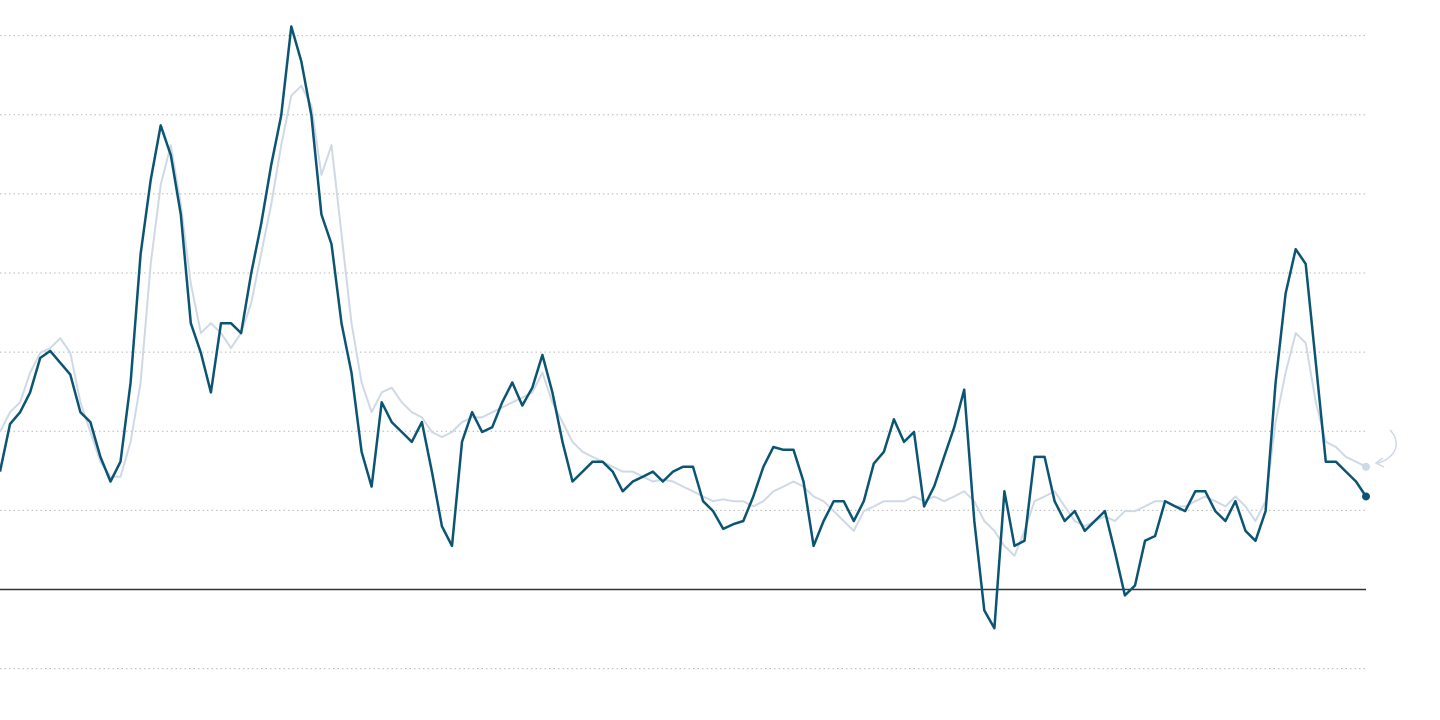 The height and width of the screenshot is (720, 1440). What do you see at coordinates (1387, 446) in the screenshot?
I see `annotation-arrow` at bounding box center [1387, 446].